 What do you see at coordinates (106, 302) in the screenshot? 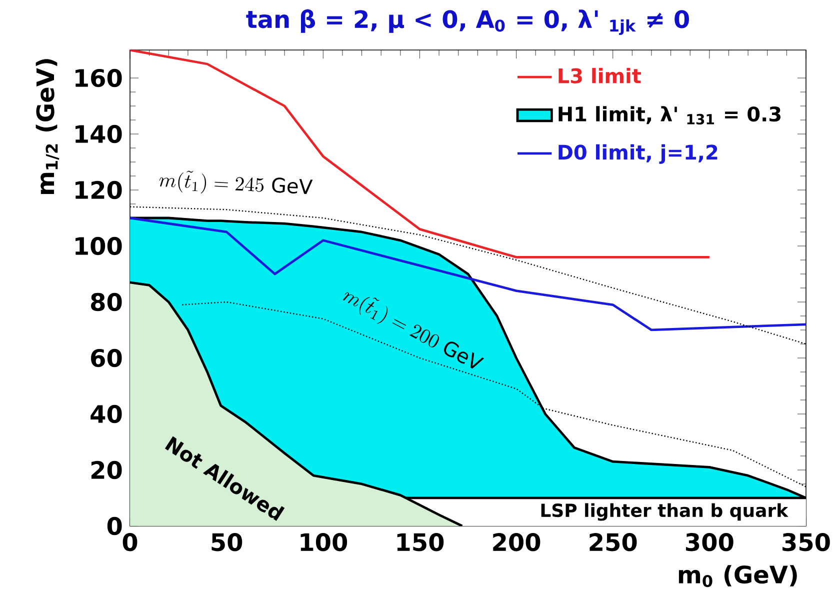
I see `y-tick-label: 80` at bounding box center [106, 302].